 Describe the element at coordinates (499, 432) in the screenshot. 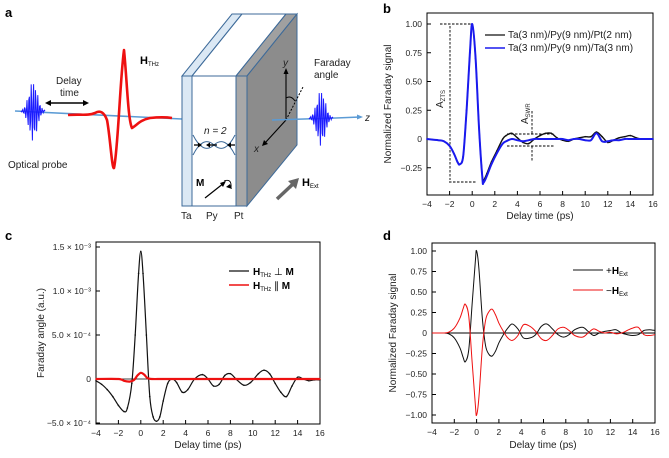

I see `x-tick-label: 2` at that location.